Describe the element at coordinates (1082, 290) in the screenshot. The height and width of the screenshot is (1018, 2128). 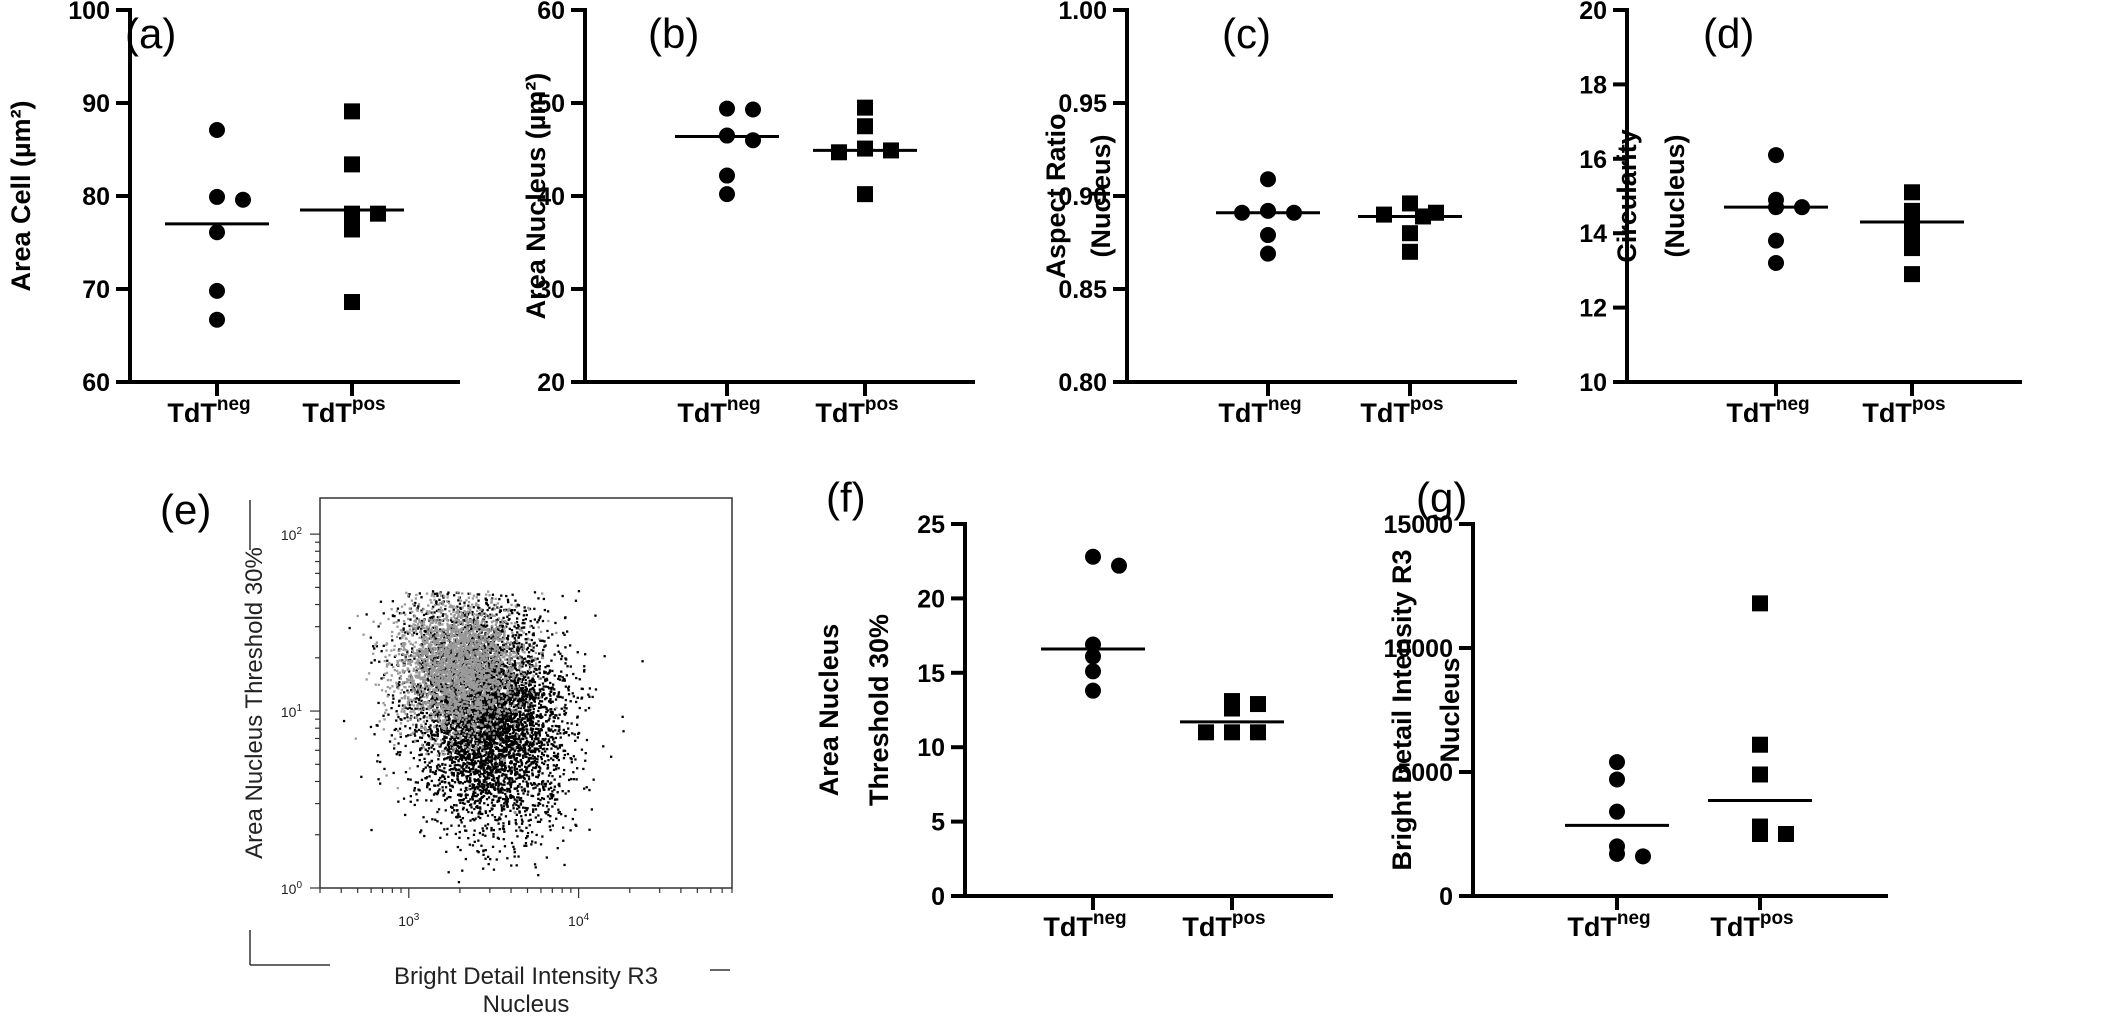
I see `y-tick-label: 0.85` at that location.